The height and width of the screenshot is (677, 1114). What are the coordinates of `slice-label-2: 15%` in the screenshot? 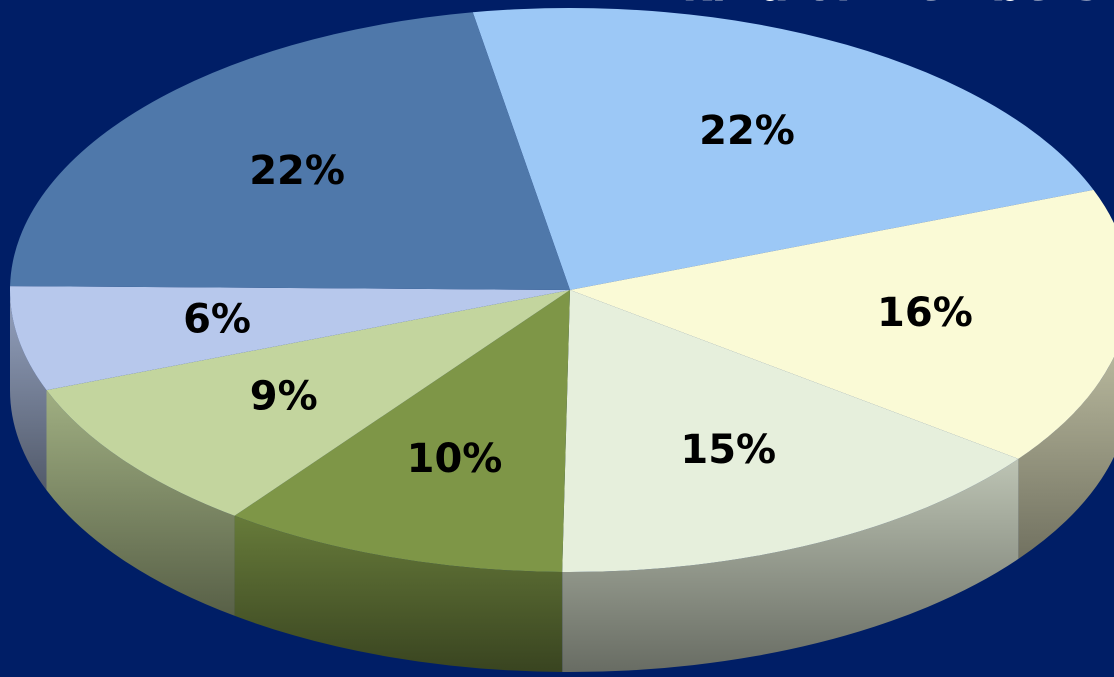 It's located at (728, 450).